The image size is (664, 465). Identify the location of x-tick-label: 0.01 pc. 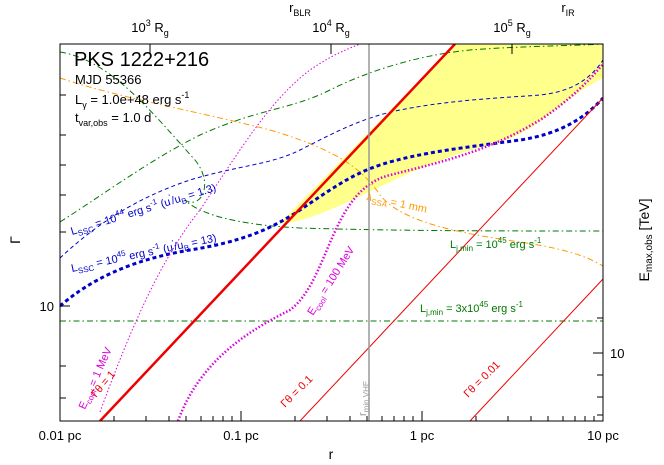
(60, 435).